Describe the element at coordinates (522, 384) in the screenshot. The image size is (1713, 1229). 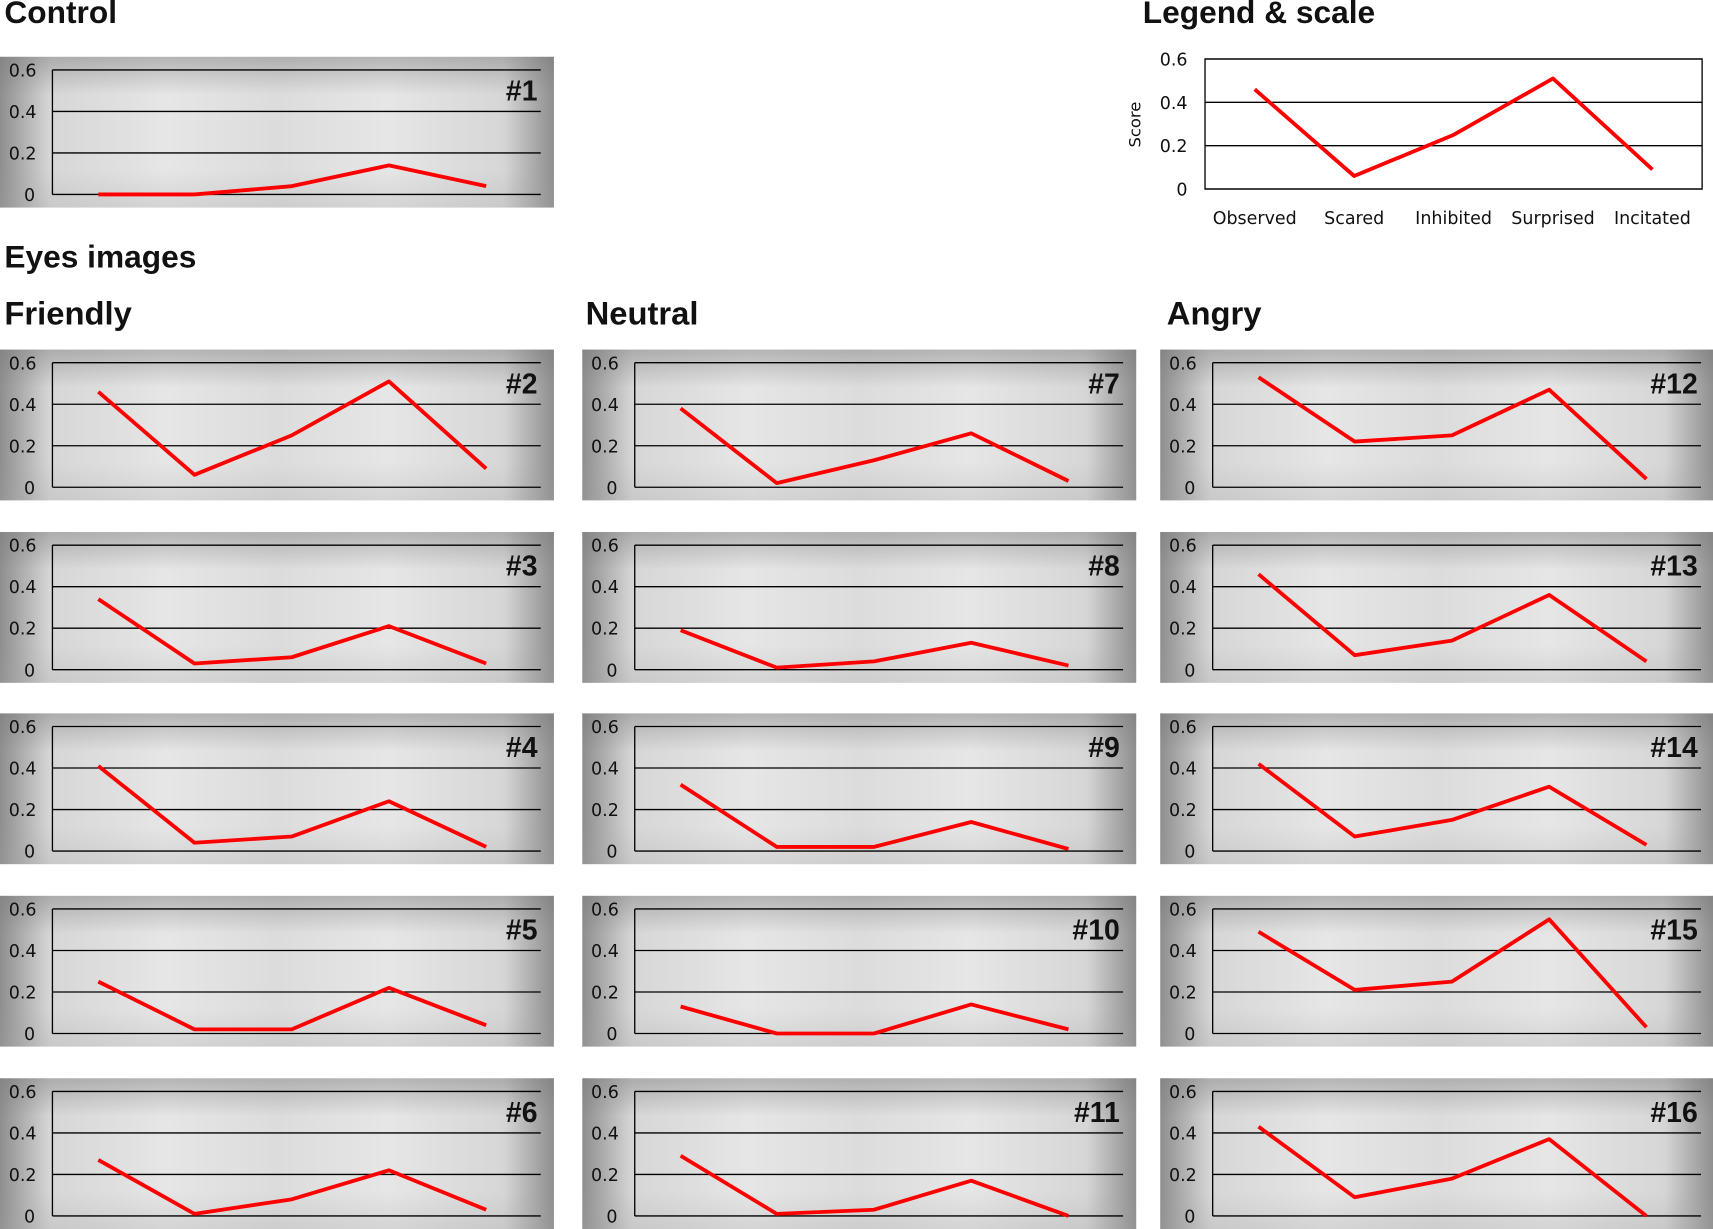
I see `panel-label: #2` at that location.